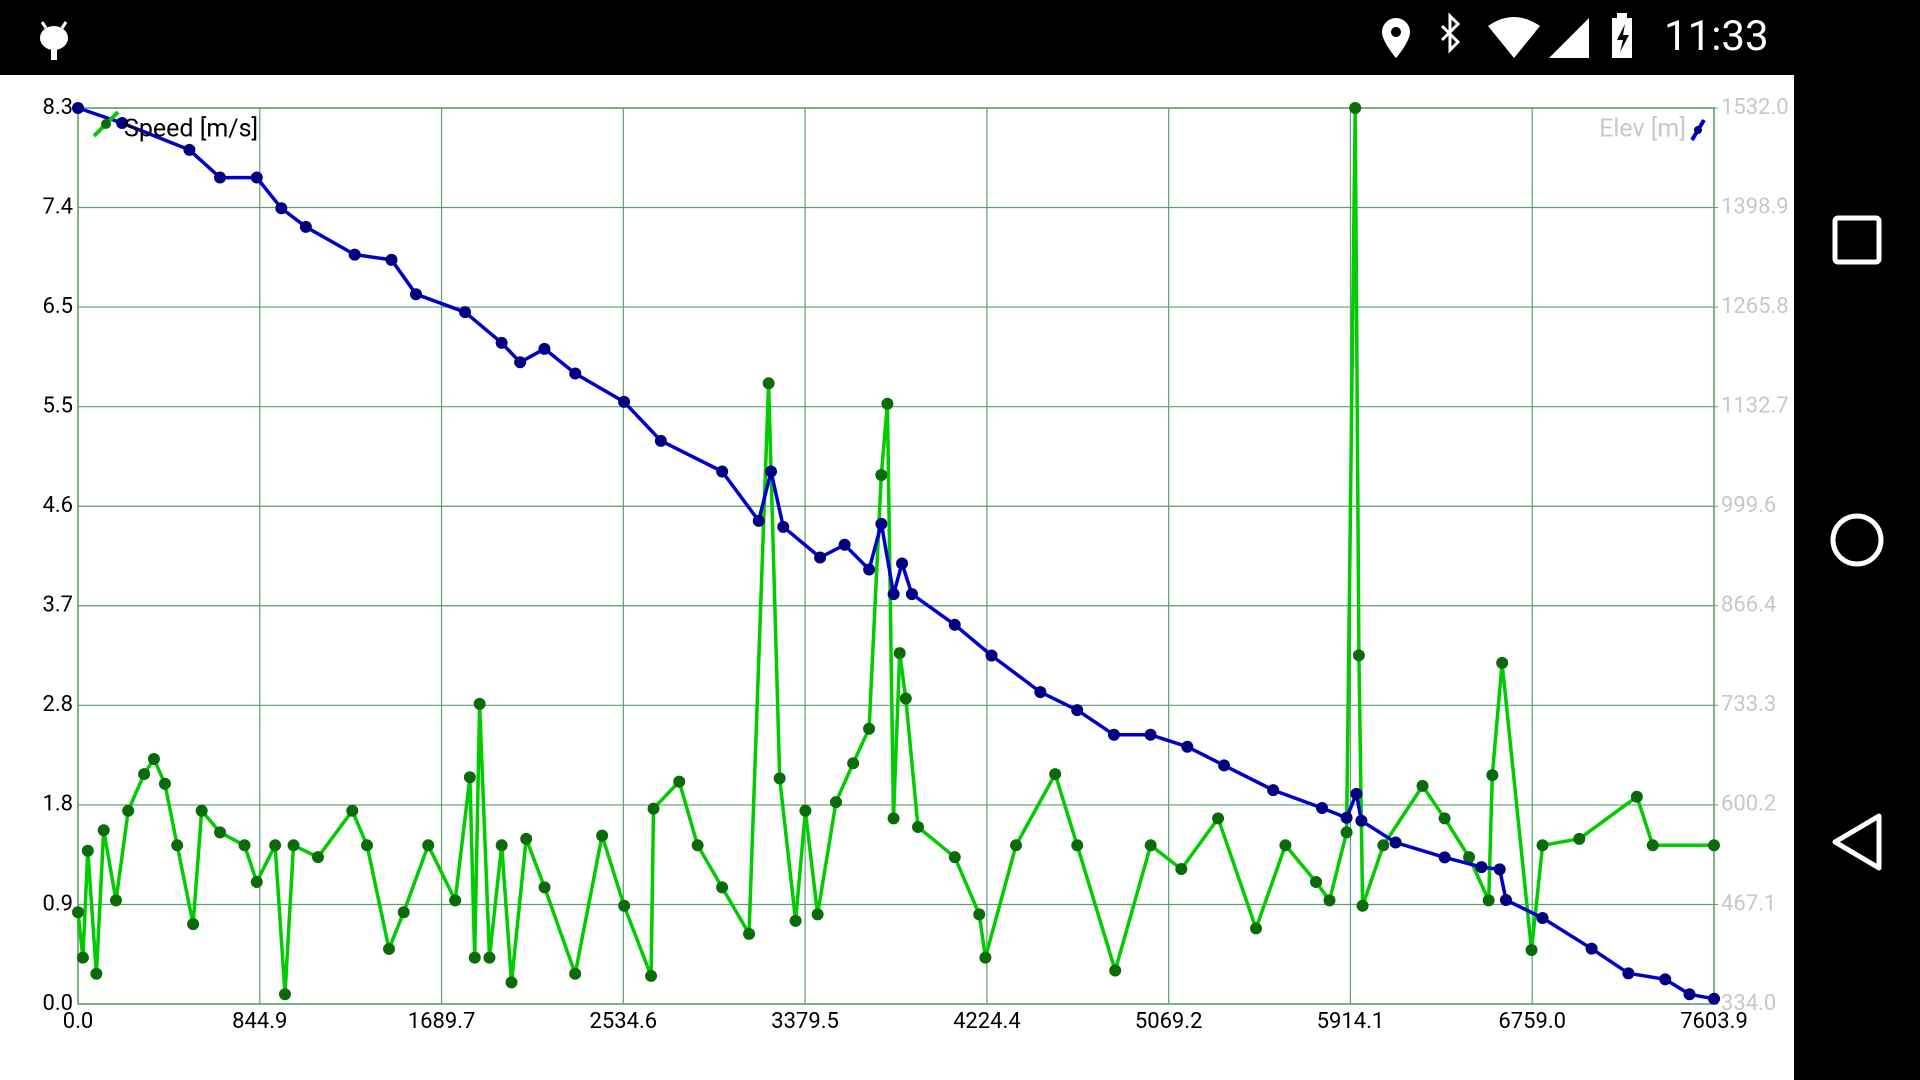  What do you see at coordinates (259, 1021) in the screenshot?
I see `x-tick-label: 844.9` at bounding box center [259, 1021].